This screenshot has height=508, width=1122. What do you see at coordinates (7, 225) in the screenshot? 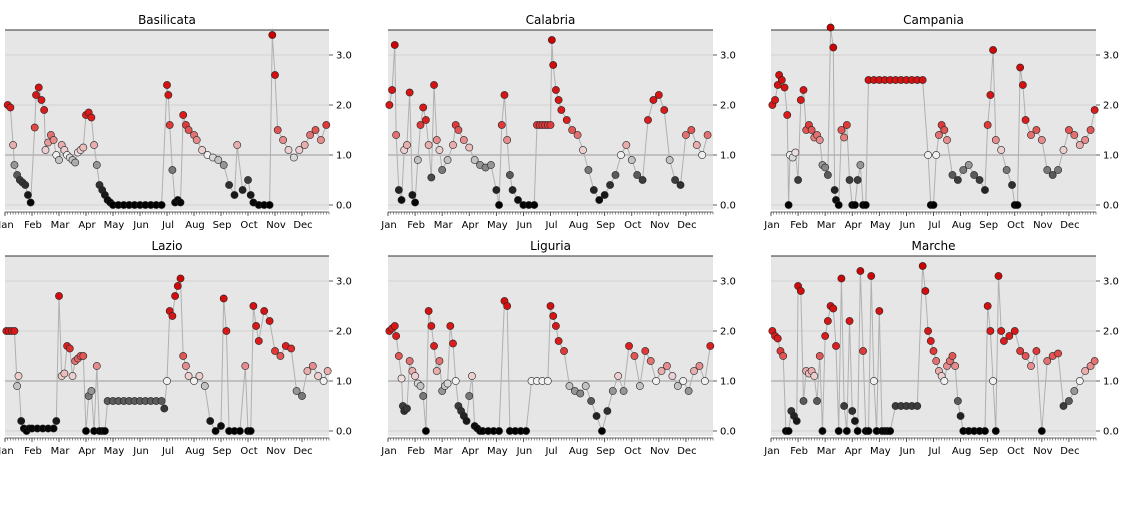
I see `x-tick-label: Jan` at bounding box center [7, 225].